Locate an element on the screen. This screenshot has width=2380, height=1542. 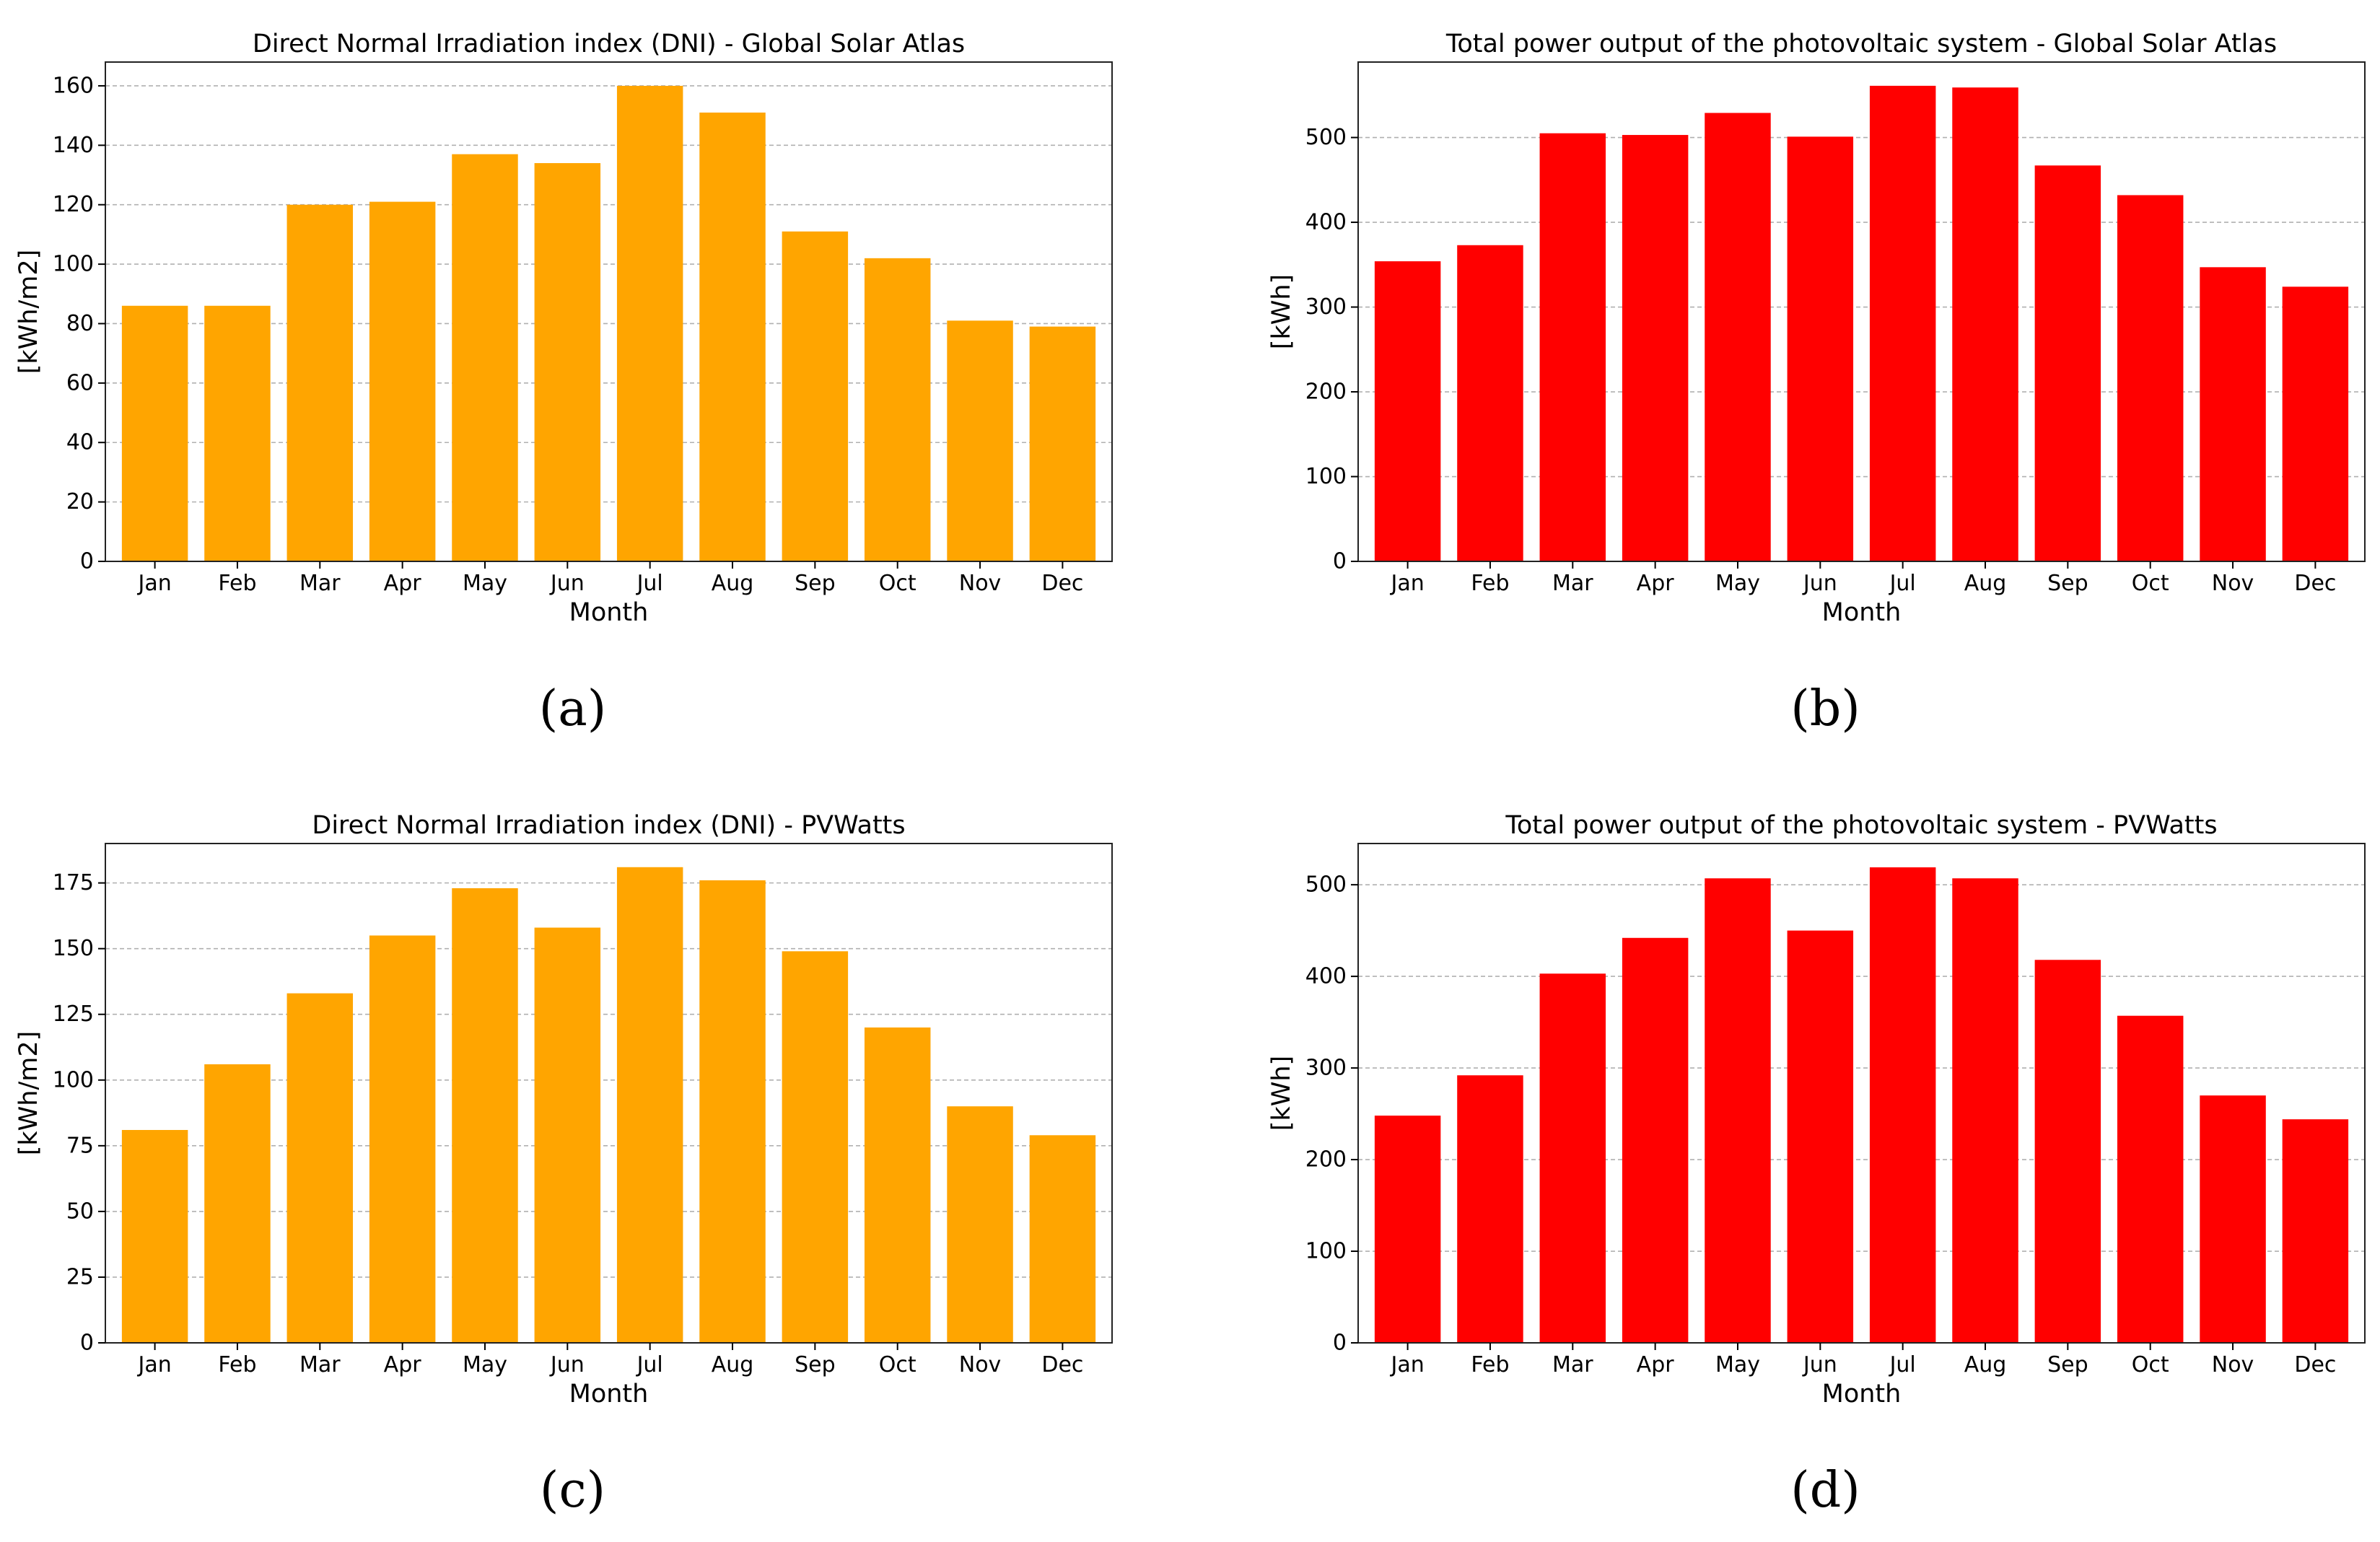
chart-d-xtick-label-sep: Sep is located at coordinates (2067, 1364).